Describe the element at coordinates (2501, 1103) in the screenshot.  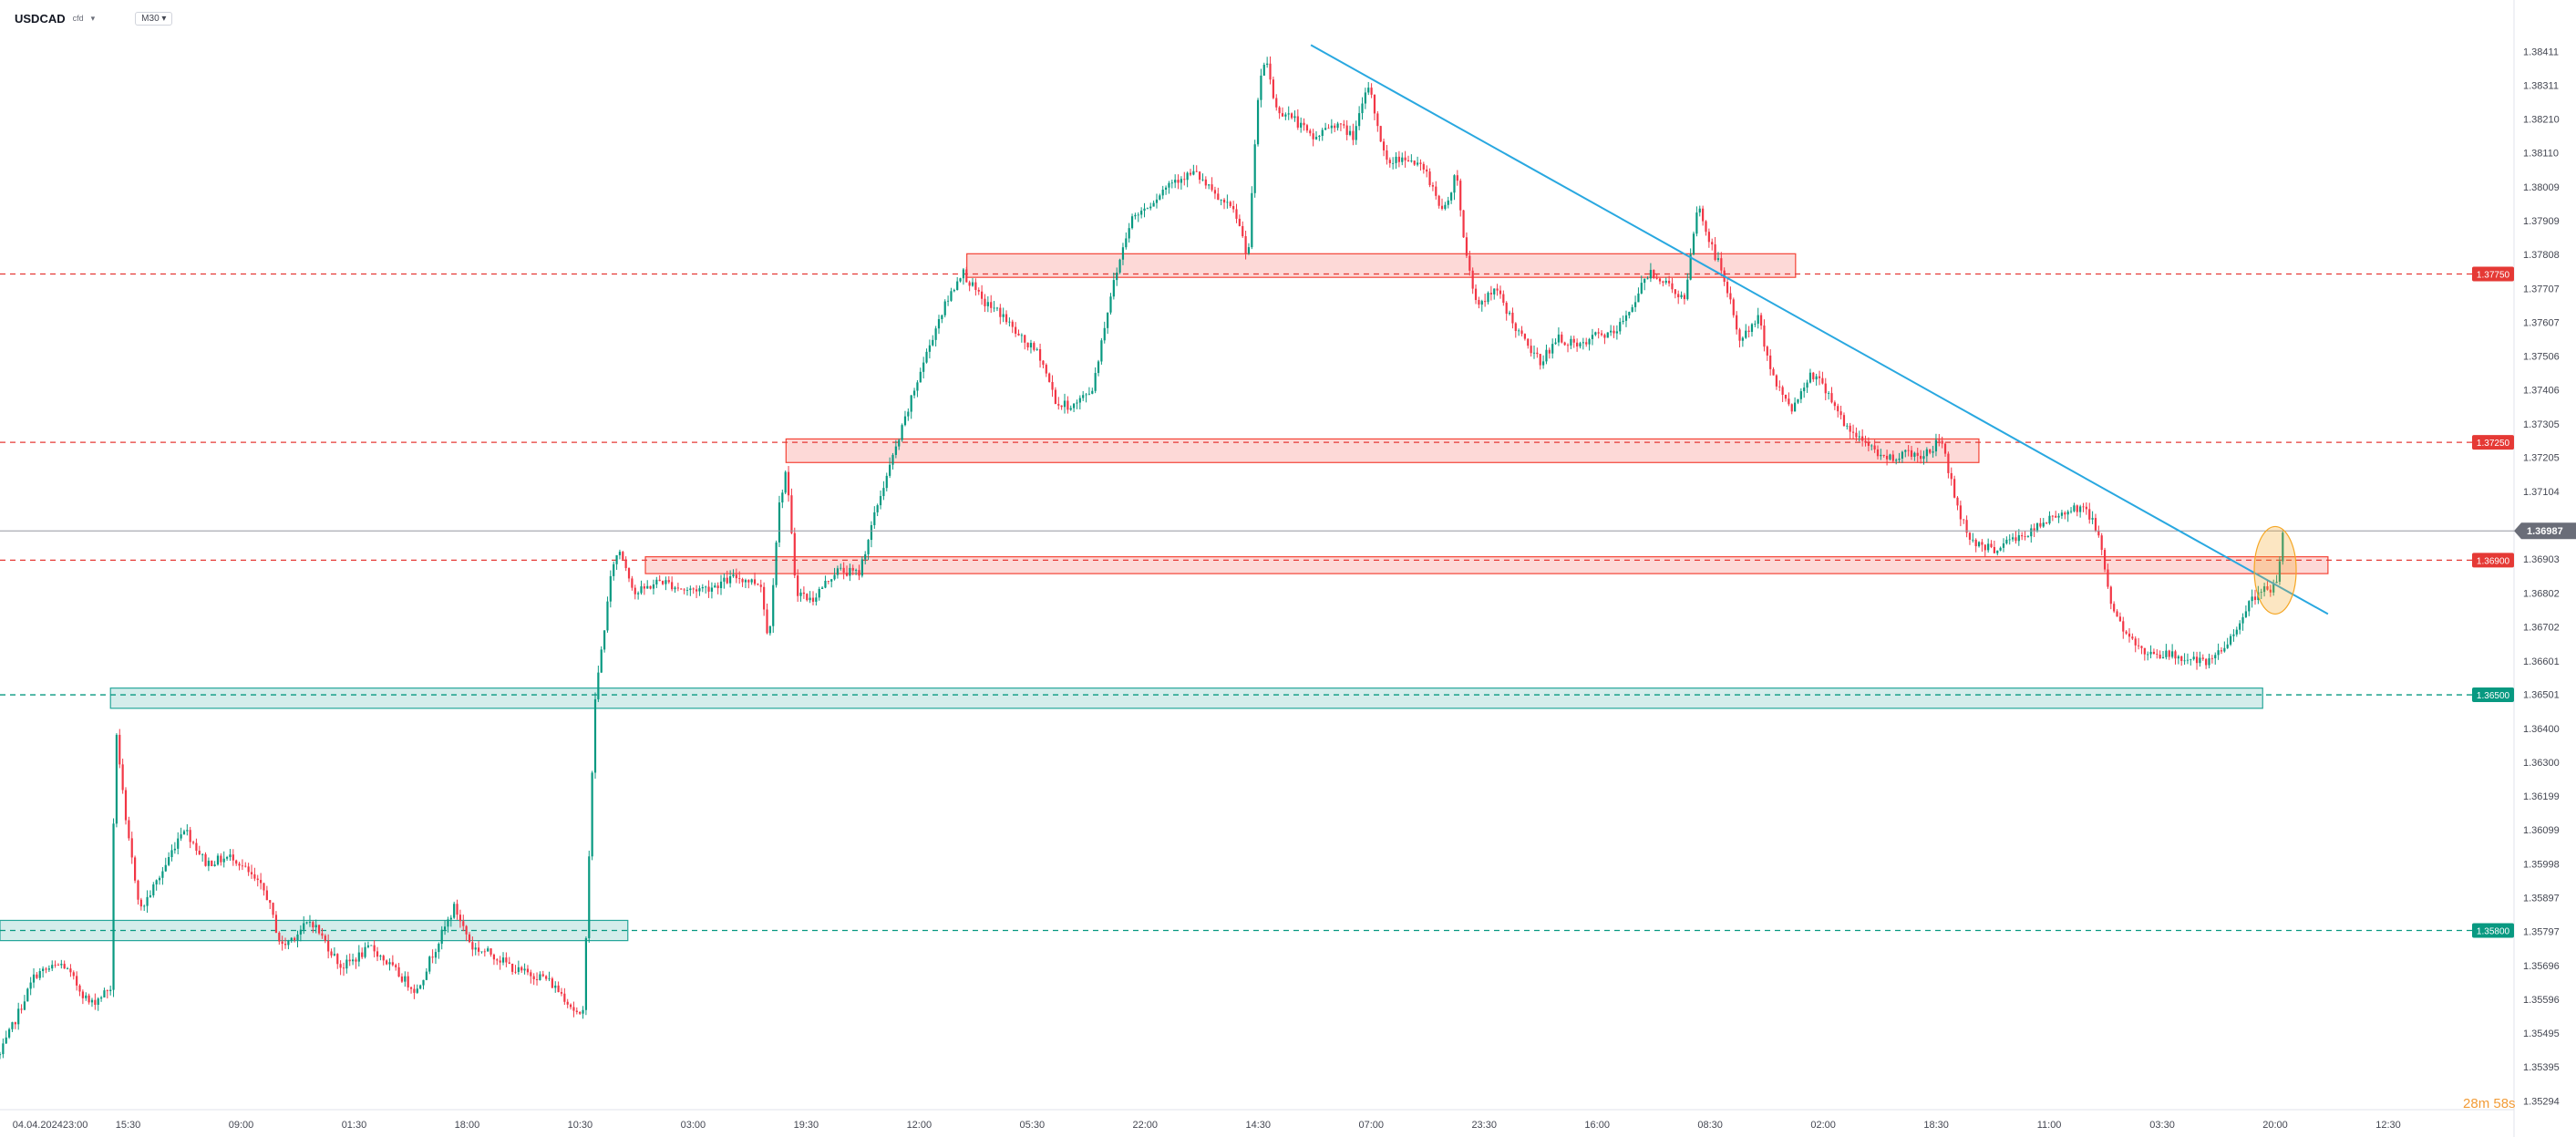
I see `countdown-seconds: 58` at that location.